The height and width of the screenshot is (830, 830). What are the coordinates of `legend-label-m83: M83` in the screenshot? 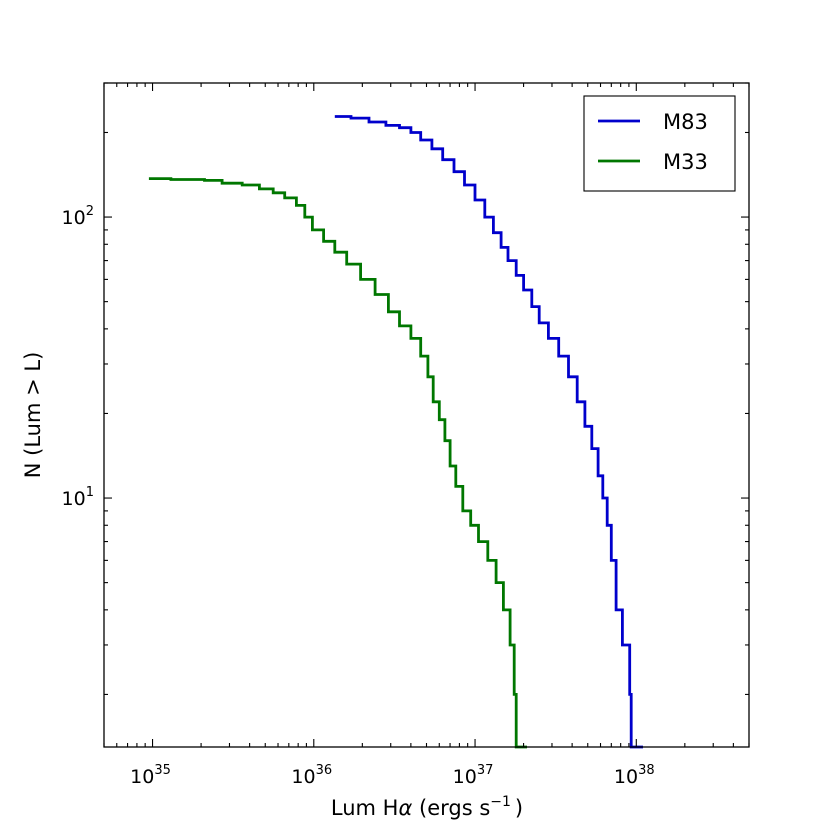 It's located at (685, 122).